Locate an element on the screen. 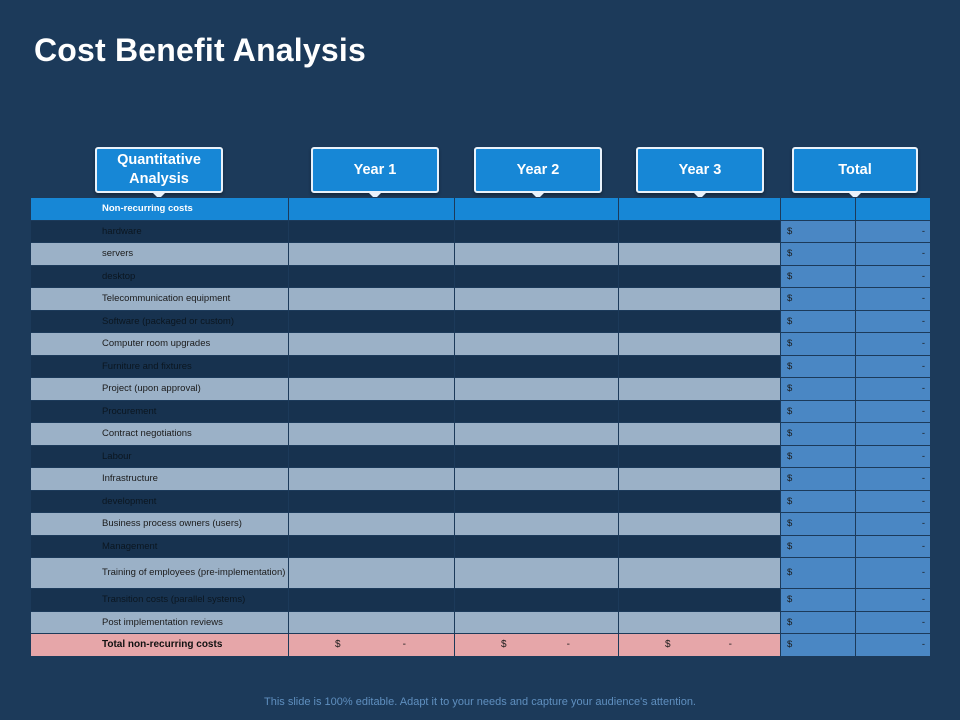 Image resolution: width=960 pixels, height=720 pixels. dash-value: - is located at coordinates (404, 645).